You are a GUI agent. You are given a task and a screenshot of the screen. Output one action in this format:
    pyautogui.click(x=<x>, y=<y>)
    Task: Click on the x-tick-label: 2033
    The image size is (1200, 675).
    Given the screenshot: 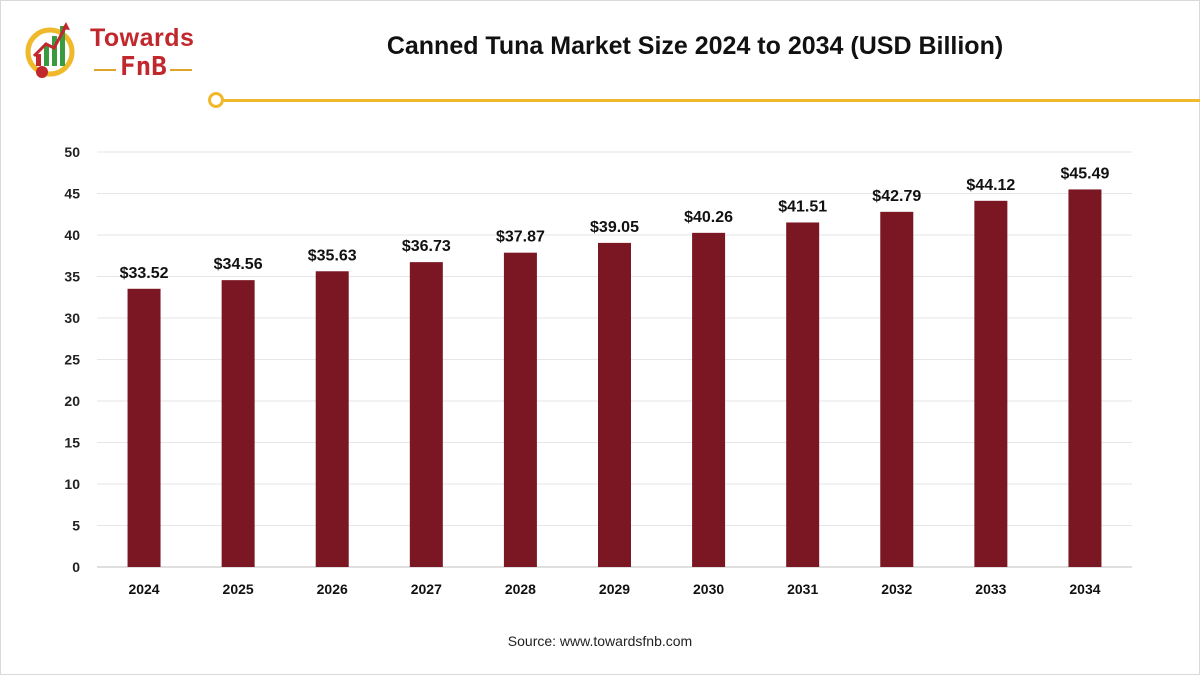 What is the action you would take?
    pyautogui.click(x=990, y=589)
    